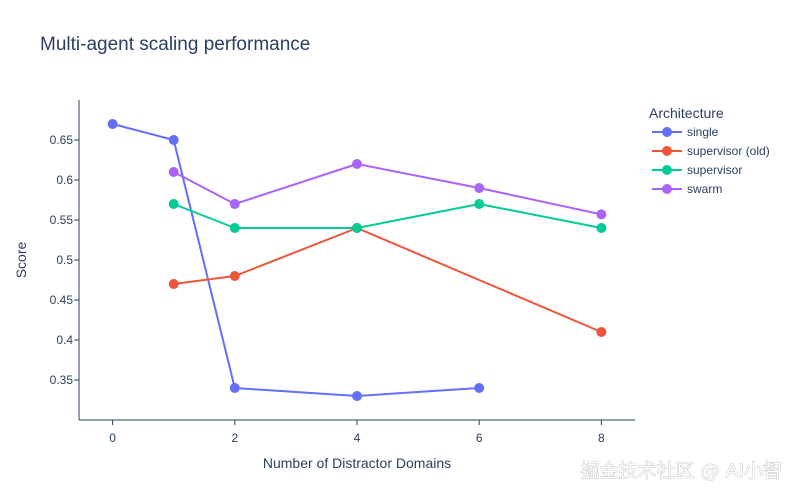  What do you see at coordinates (64, 340) in the screenshot?
I see `y-tick-label: 0.4` at bounding box center [64, 340].